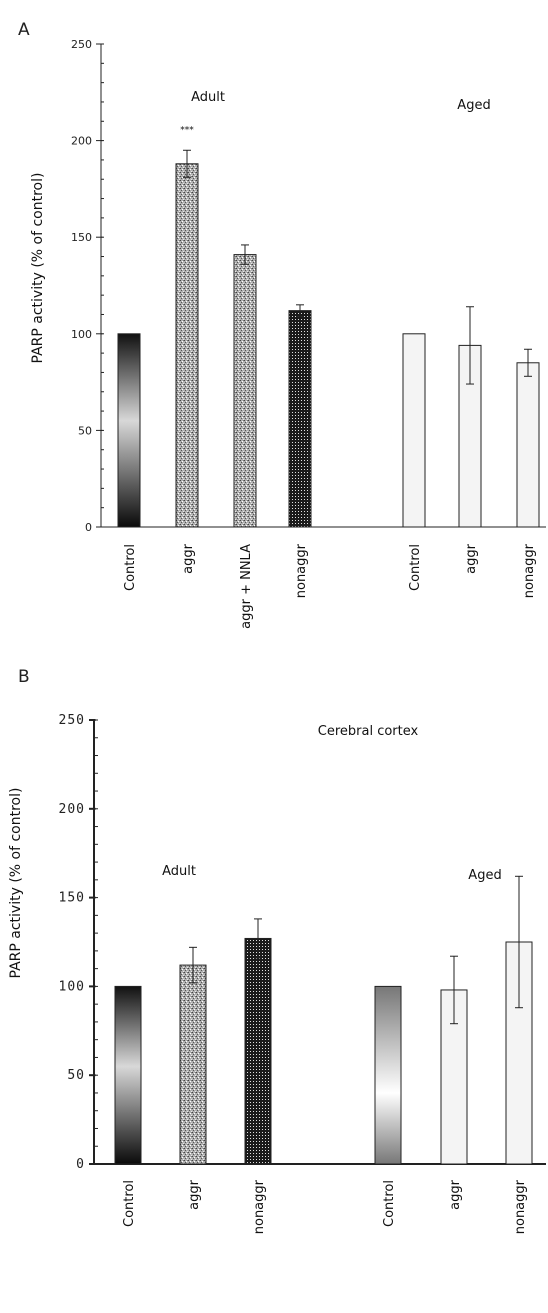 This screenshot has width=548, height=1313. I want to click on panel-b-title: Cerebral cortex, so click(368, 731).